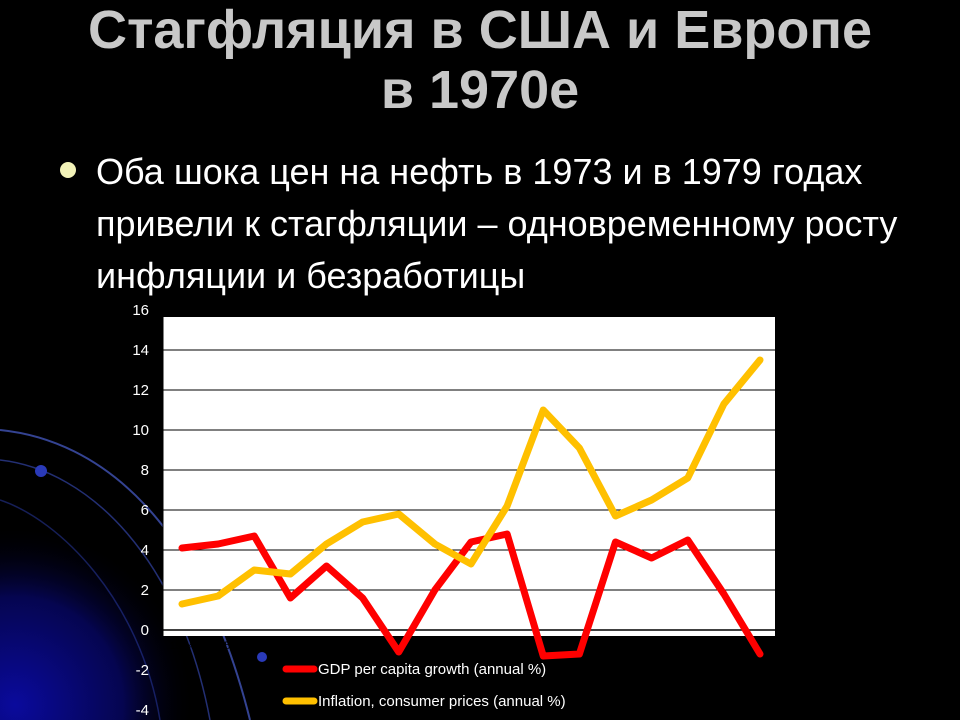  What do you see at coordinates (140, 350) in the screenshot?
I see `y-tick-label: 14` at bounding box center [140, 350].